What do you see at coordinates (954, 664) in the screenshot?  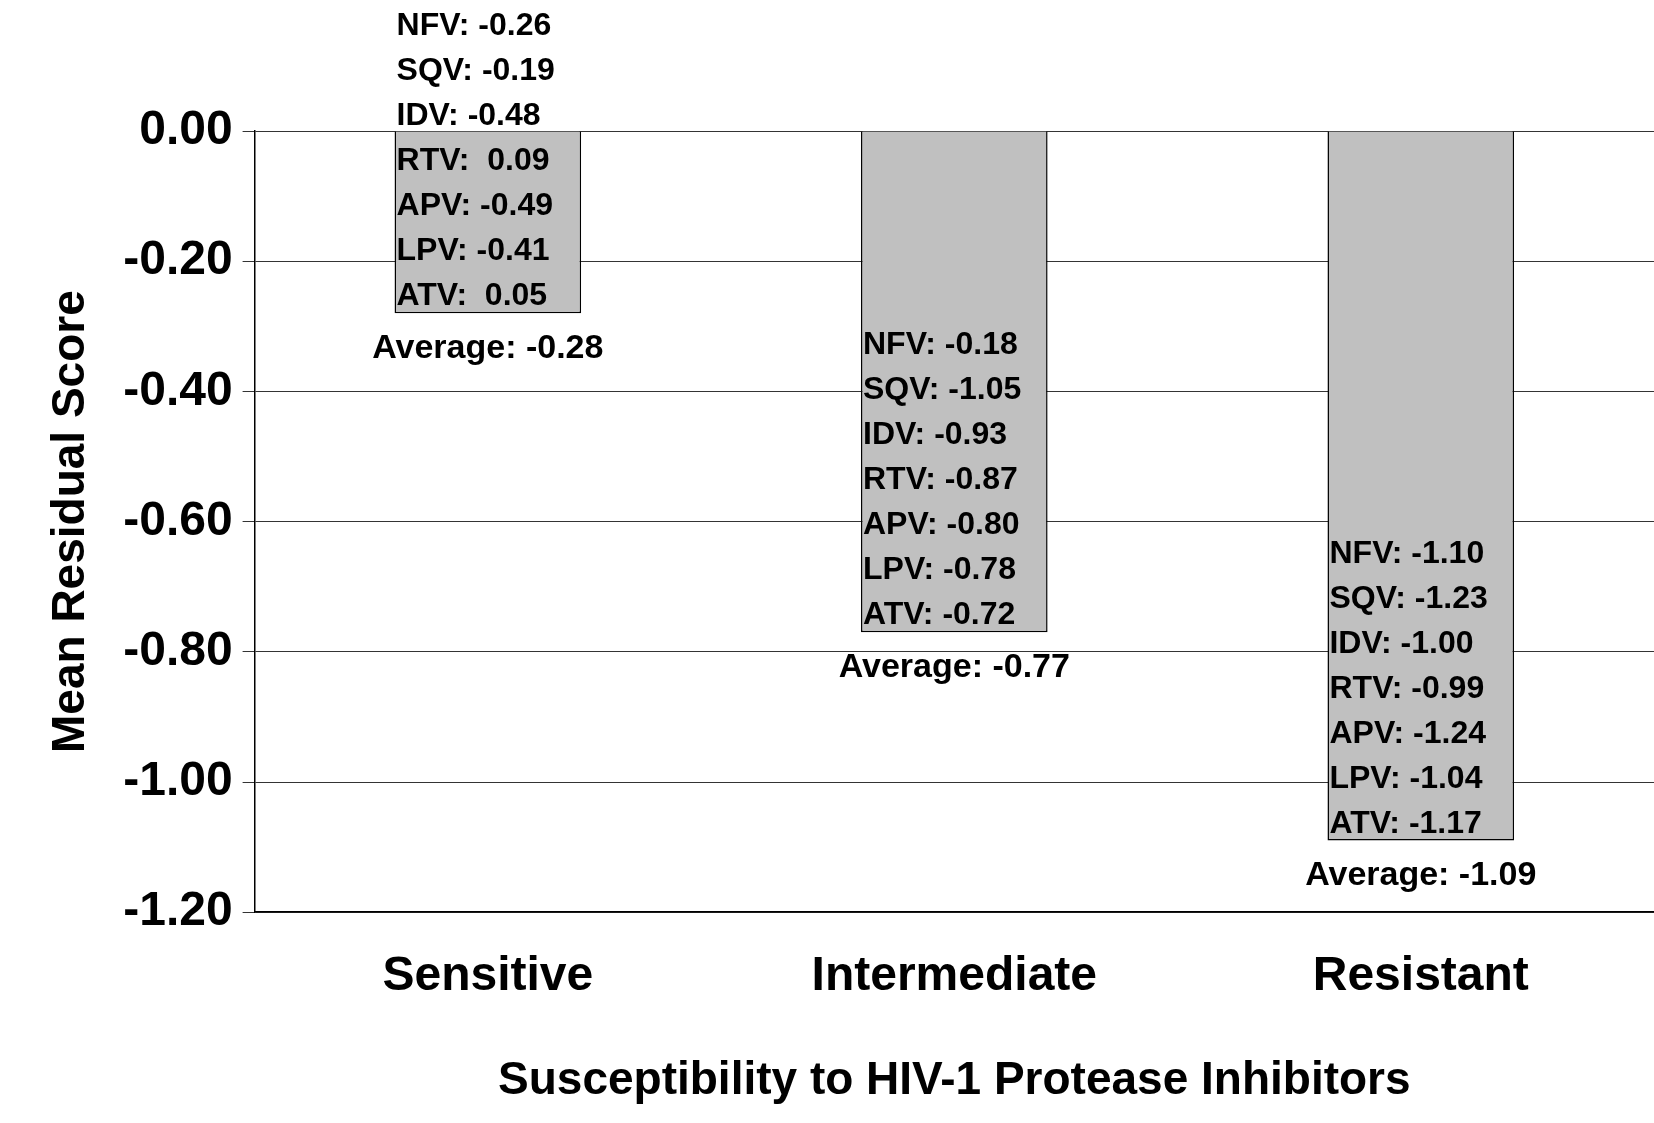 I see `data-label: Average: -0.77` at bounding box center [954, 664].